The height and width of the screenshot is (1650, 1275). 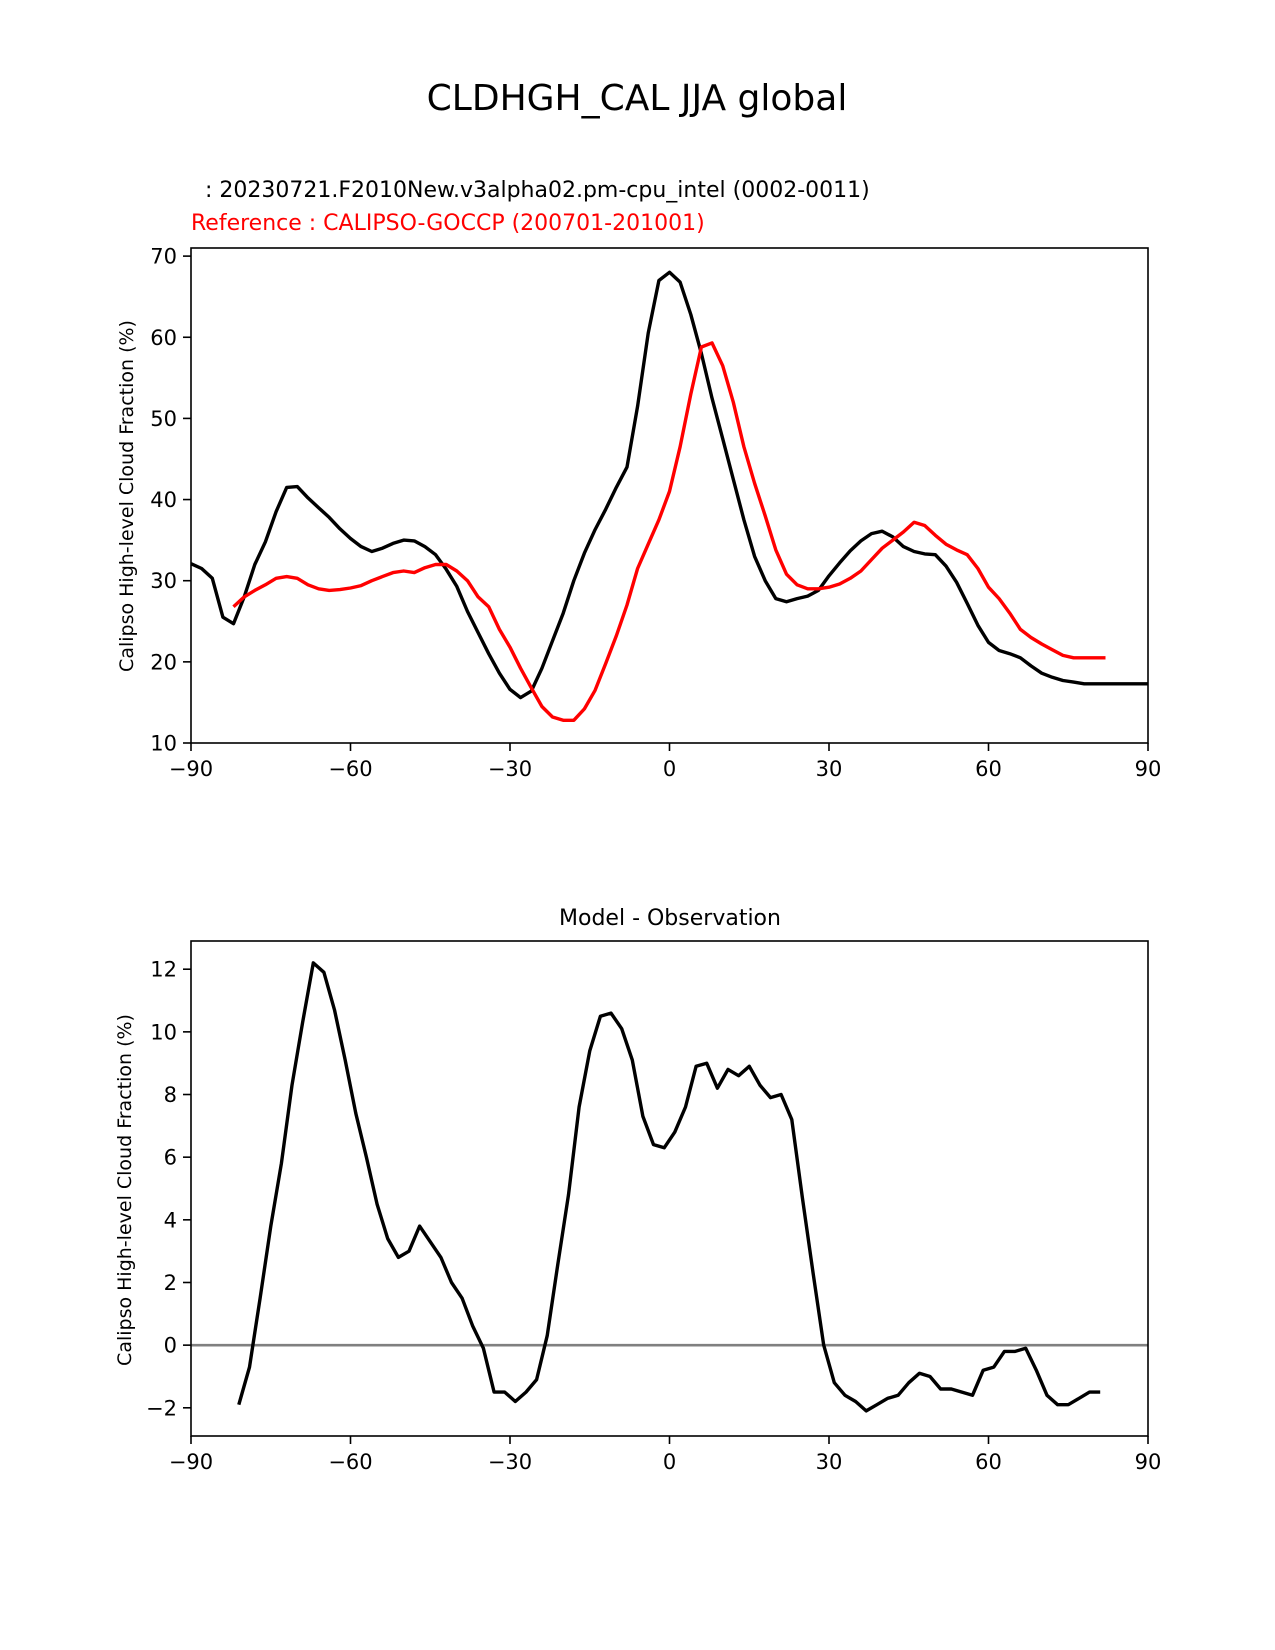 What do you see at coordinates (163, 338) in the screenshot?
I see `y-tick-label: 60` at bounding box center [163, 338].